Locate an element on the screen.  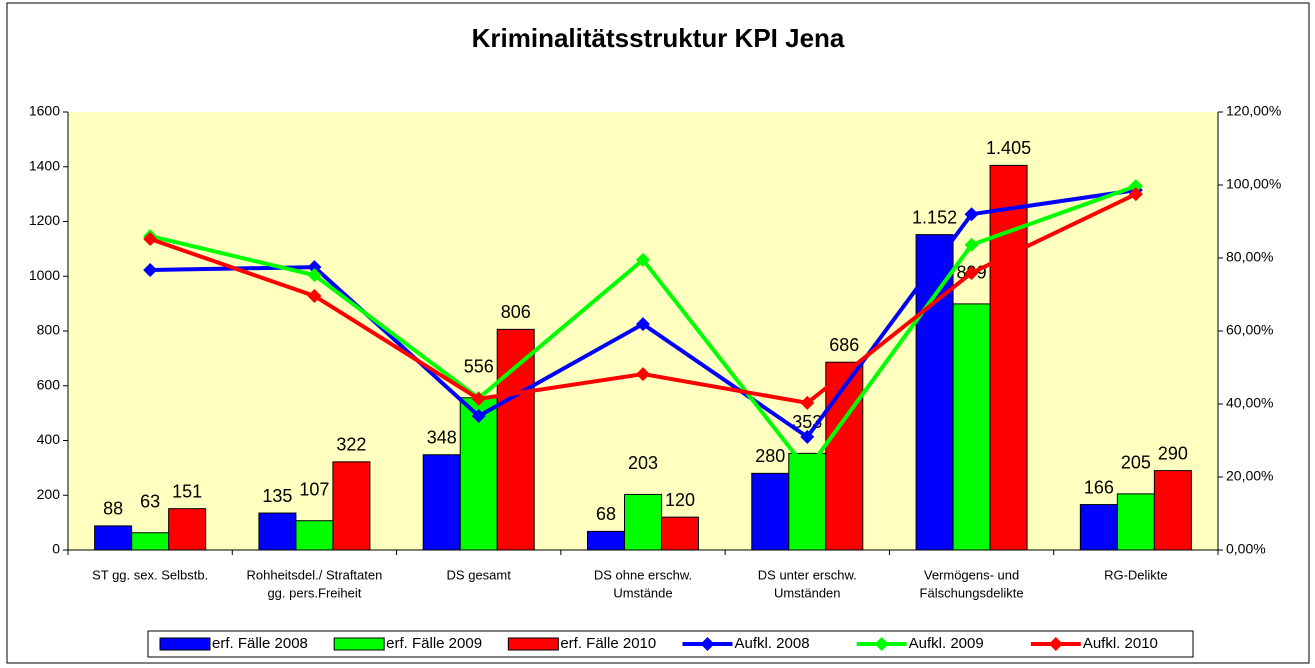
chart-title: Kriminalitätsstruktur KPI Jena is located at coordinates (658, 38).